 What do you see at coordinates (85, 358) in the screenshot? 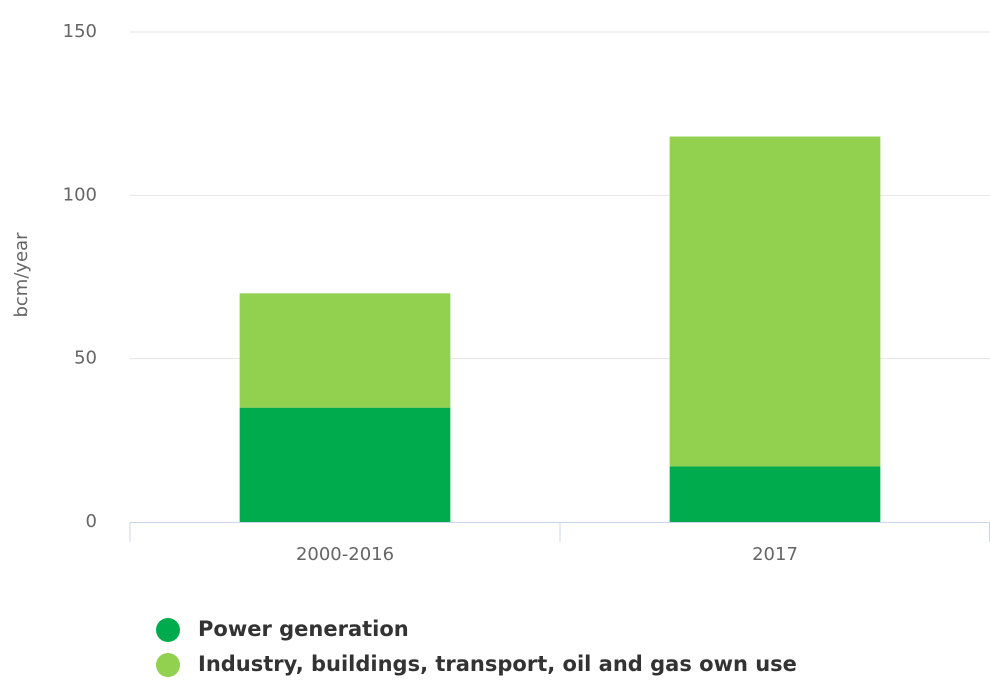
I see `y-tick-label: 50` at bounding box center [85, 358].